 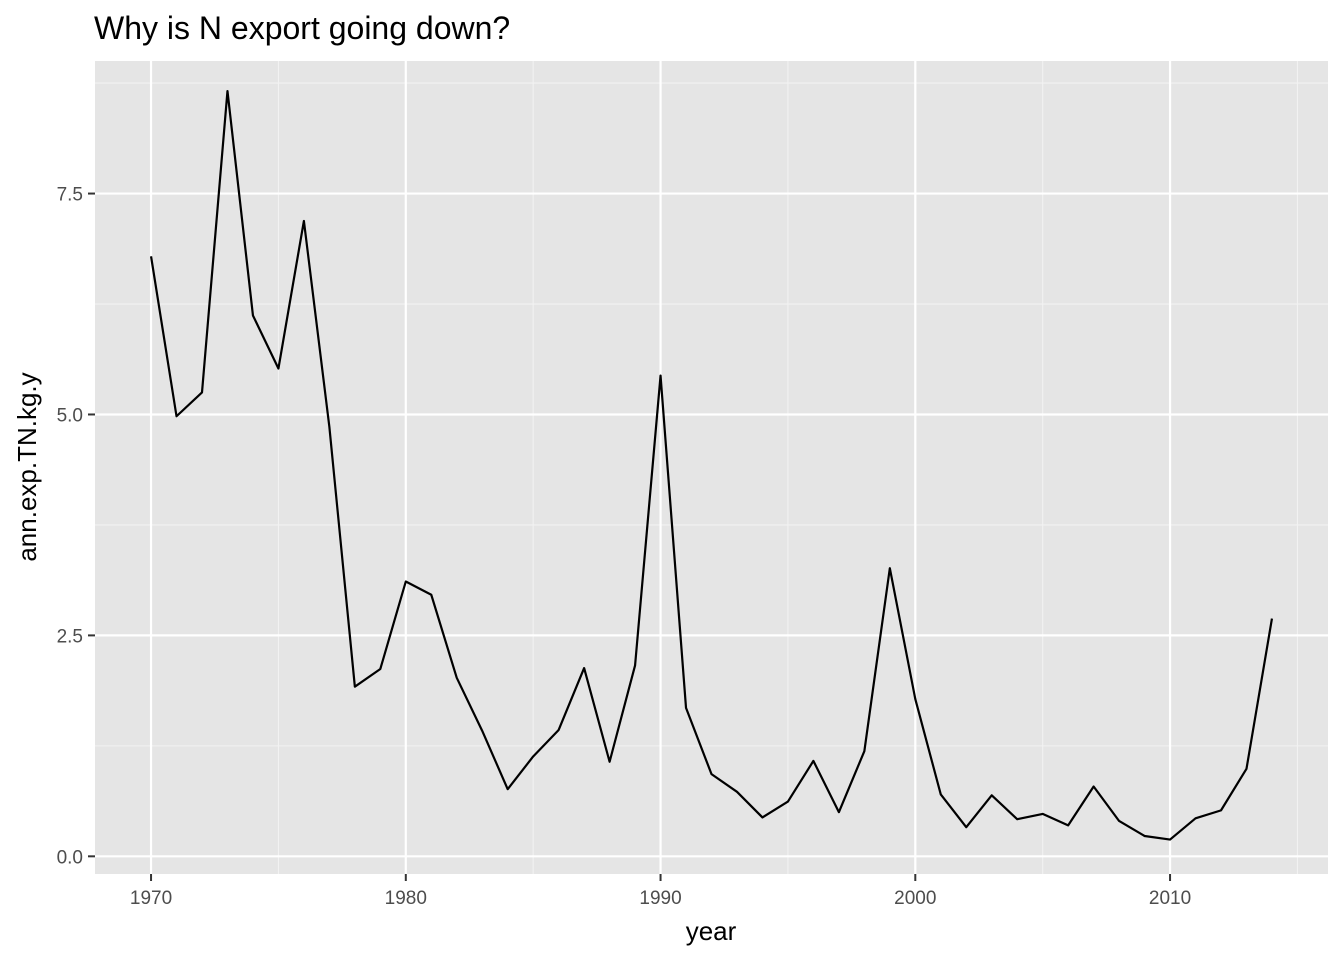 What do you see at coordinates (711, 931) in the screenshot?
I see `x-axis-title: year` at bounding box center [711, 931].